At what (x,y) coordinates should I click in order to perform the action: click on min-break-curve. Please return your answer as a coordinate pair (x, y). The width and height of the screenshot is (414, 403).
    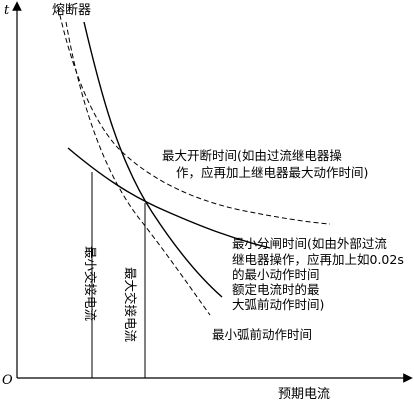
    Looking at the image, I should click on (169, 198).